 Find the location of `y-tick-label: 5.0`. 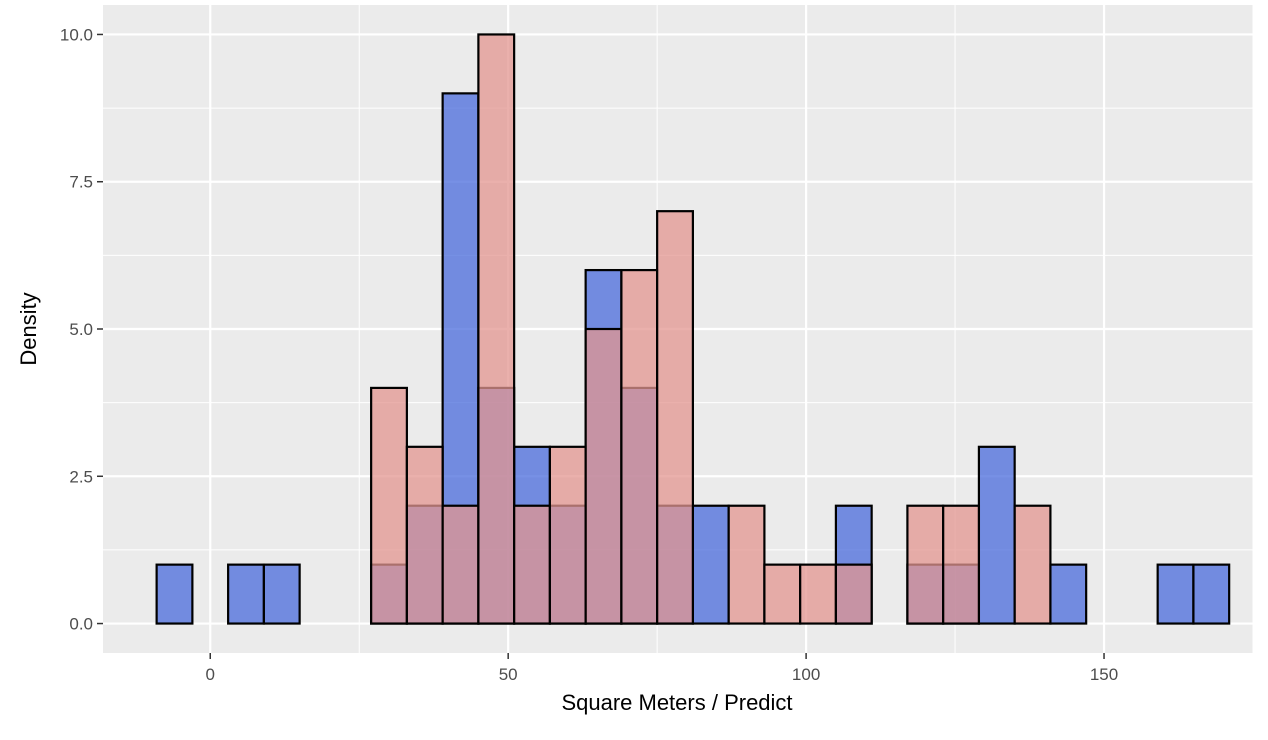

y-tick-label: 5.0 is located at coordinates (81, 329).